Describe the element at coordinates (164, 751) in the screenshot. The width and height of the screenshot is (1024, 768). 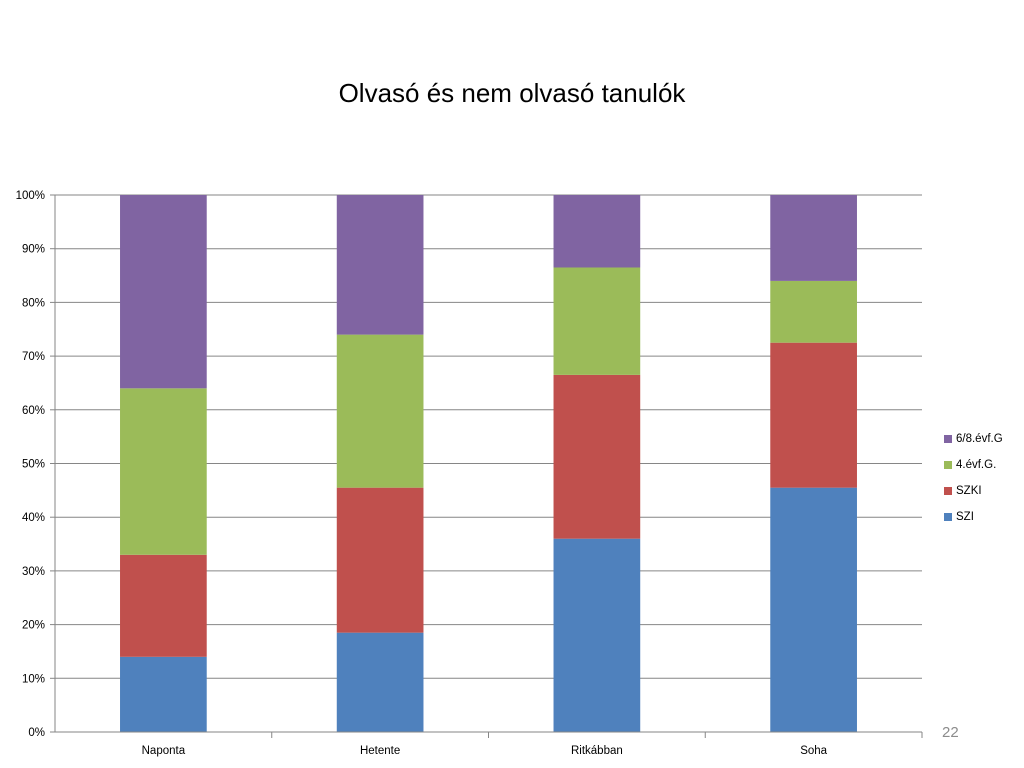
I see `x-tick-label: Naponta` at that location.